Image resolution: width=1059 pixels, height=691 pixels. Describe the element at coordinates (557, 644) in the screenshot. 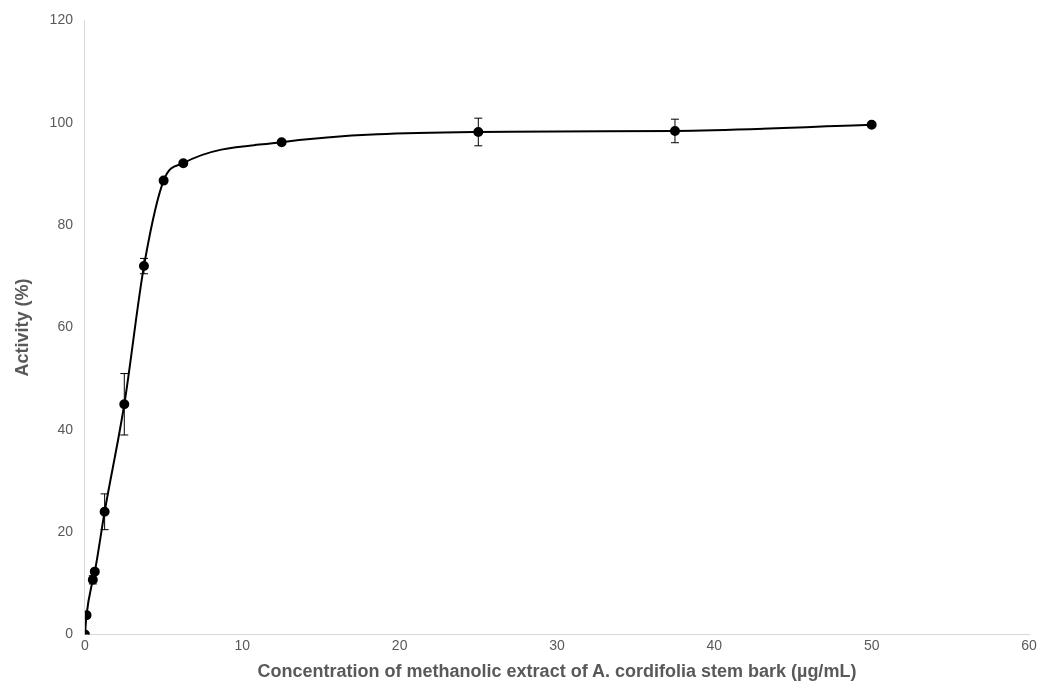

I see `x-tick-label: 30` at that location.